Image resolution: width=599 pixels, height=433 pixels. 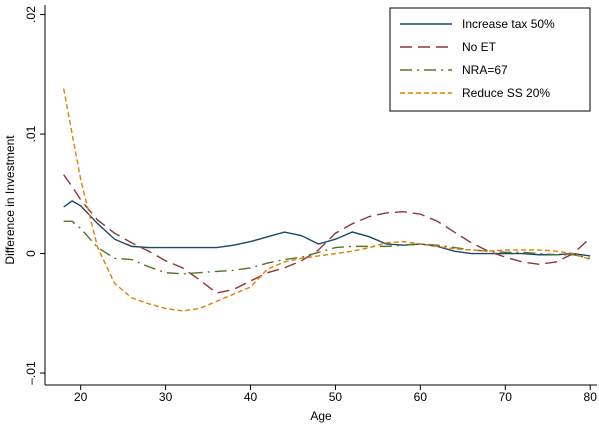 What do you see at coordinates (479, 47) in the screenshot?
I see `legend-label: No ET` at bounding box center [479, 47].